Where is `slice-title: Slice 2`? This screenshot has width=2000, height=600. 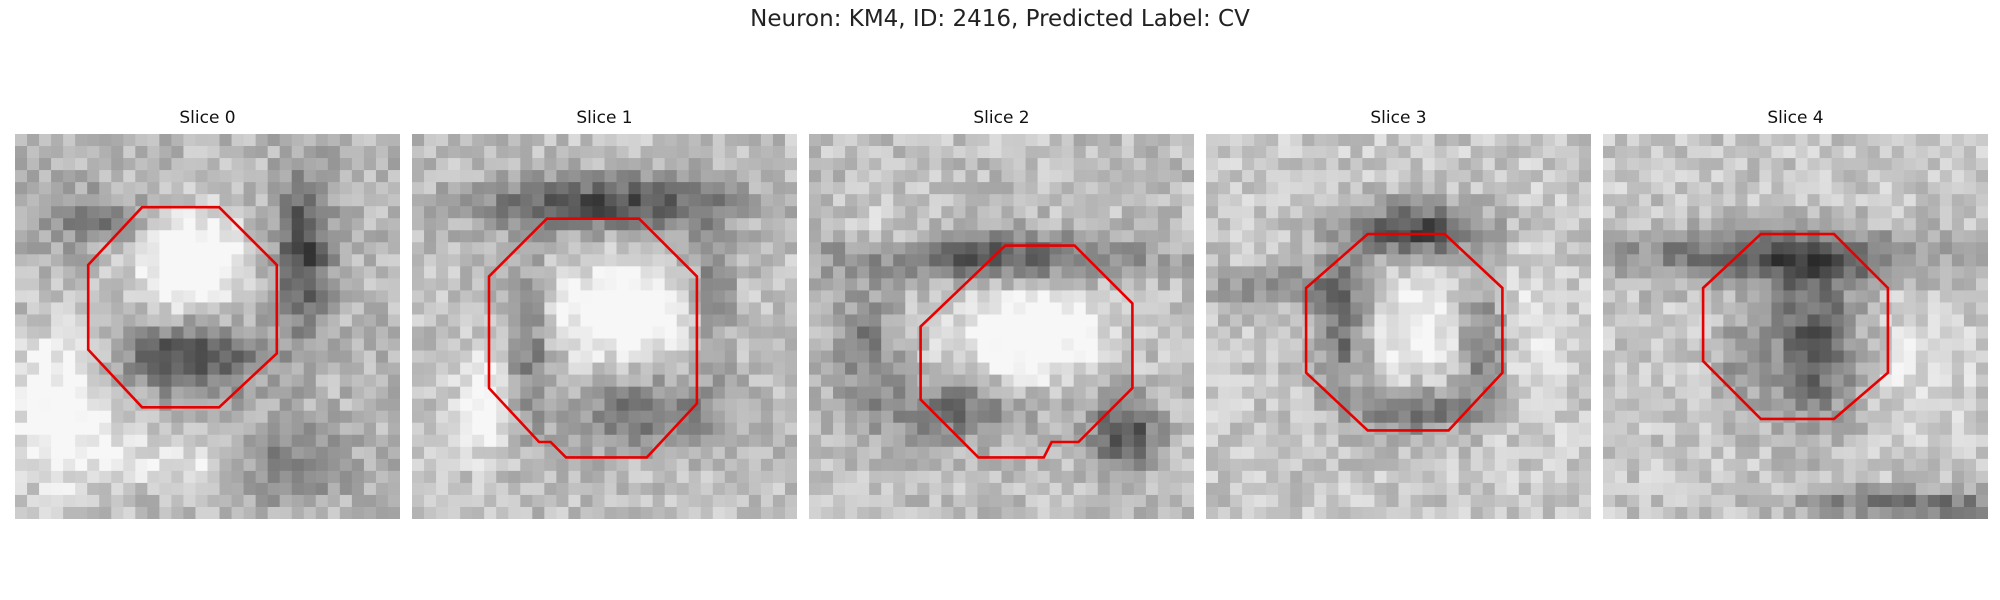
slice-title: Slice 2 is located at coordinates (1001, 118).